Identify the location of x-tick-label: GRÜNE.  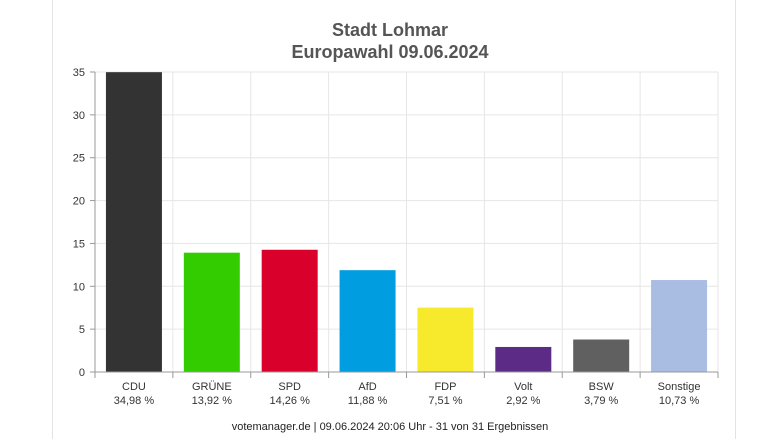
(212, 387).